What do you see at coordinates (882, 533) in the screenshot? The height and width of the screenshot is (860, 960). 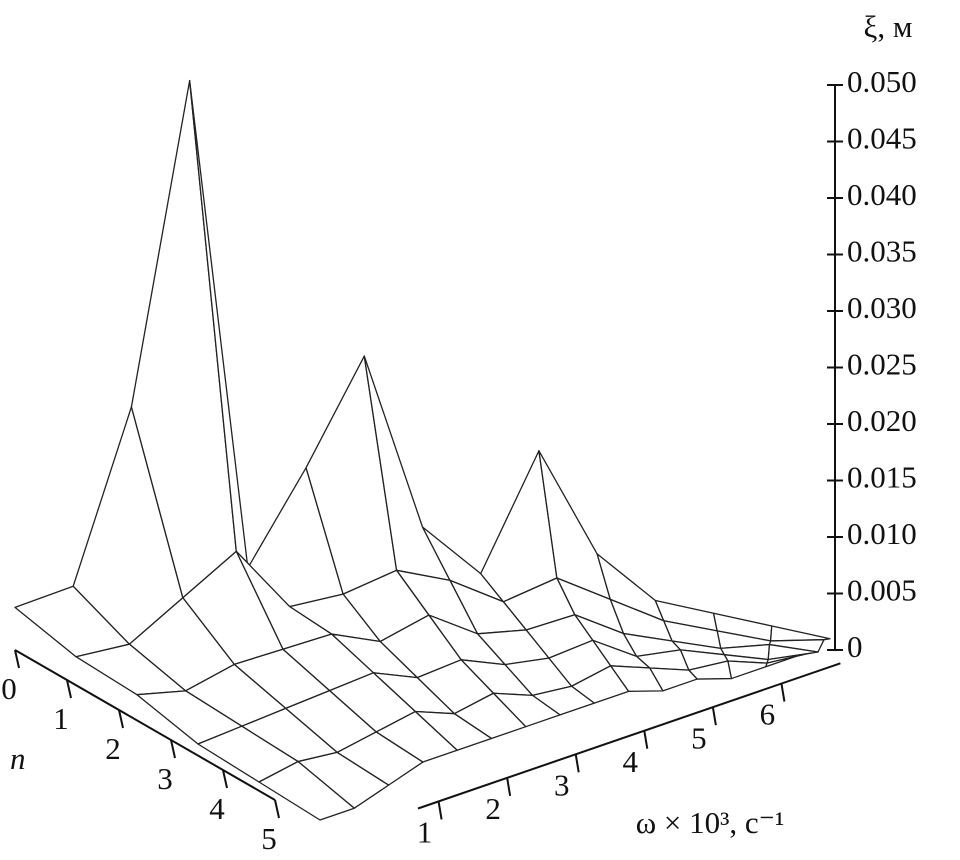 I see `z-tick-label: 0.010` at bounding box center [882, 533].